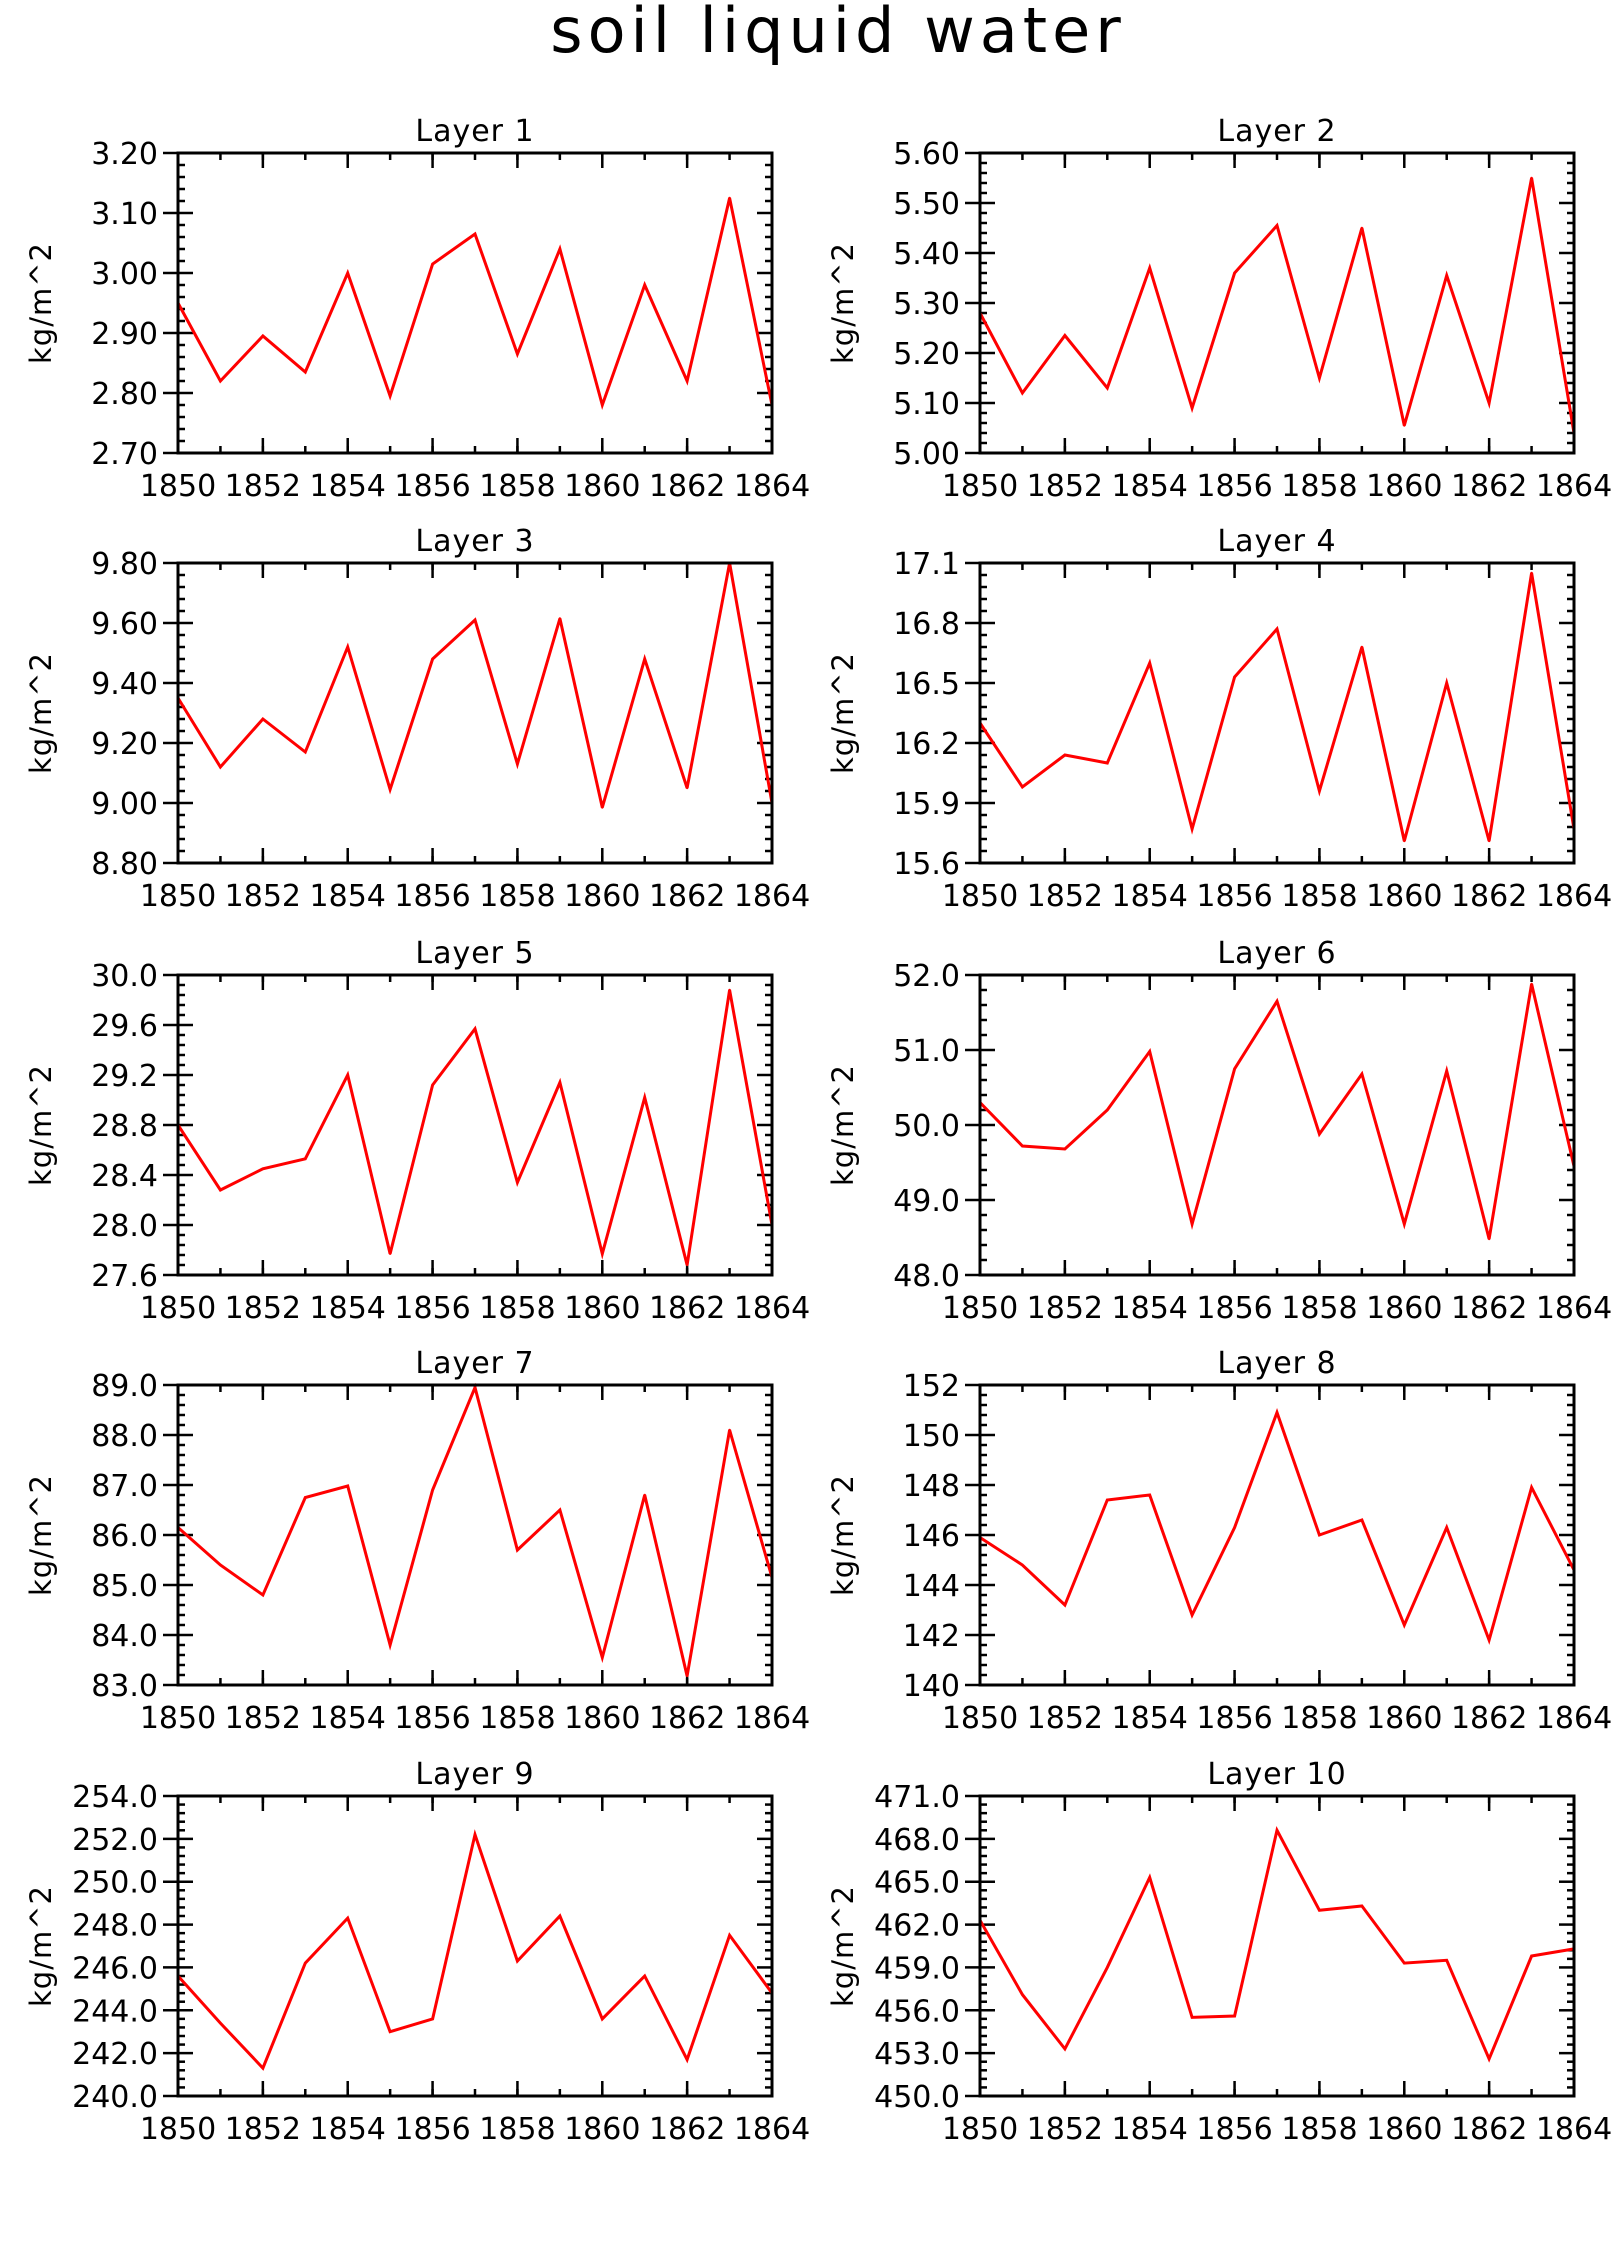 This screenshot has height=2266, width=1617. I want to click on y-tick-label: 28.8, so click(124, 1126).